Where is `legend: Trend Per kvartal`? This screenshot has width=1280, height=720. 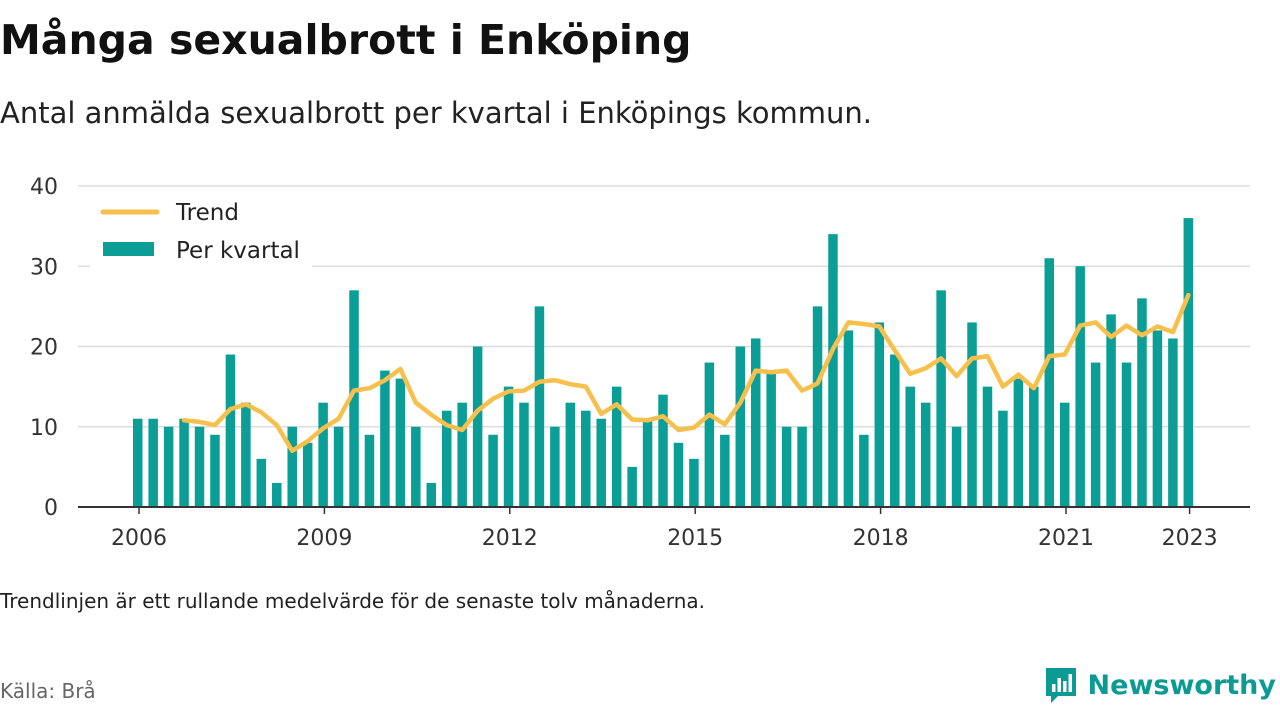 legend: Trend Per kvartal is located at coordinates (201, 233).